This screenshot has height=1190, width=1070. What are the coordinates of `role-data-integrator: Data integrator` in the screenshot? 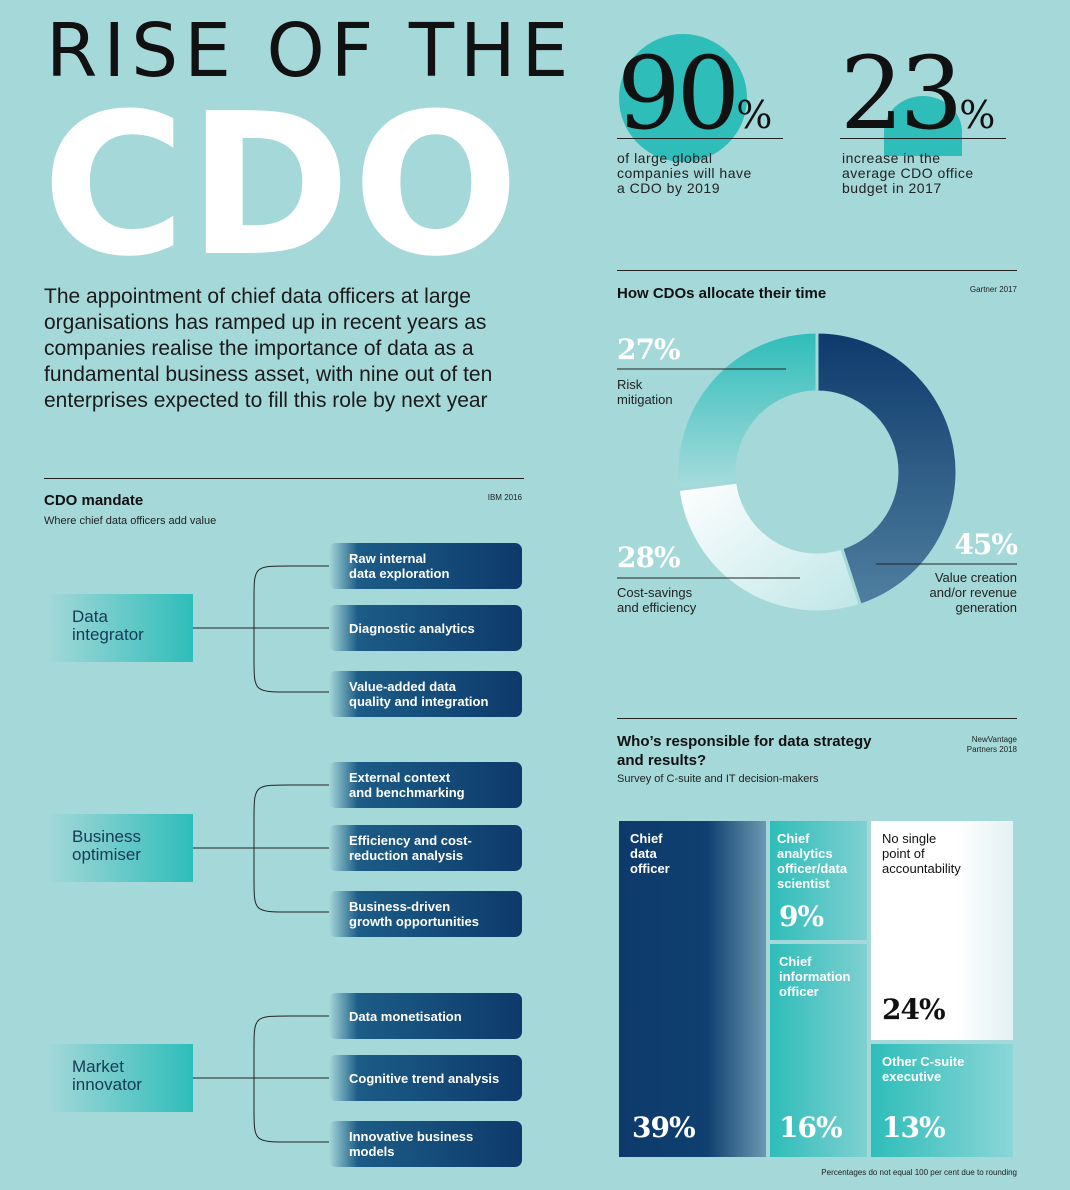 It's located at (119, 628).